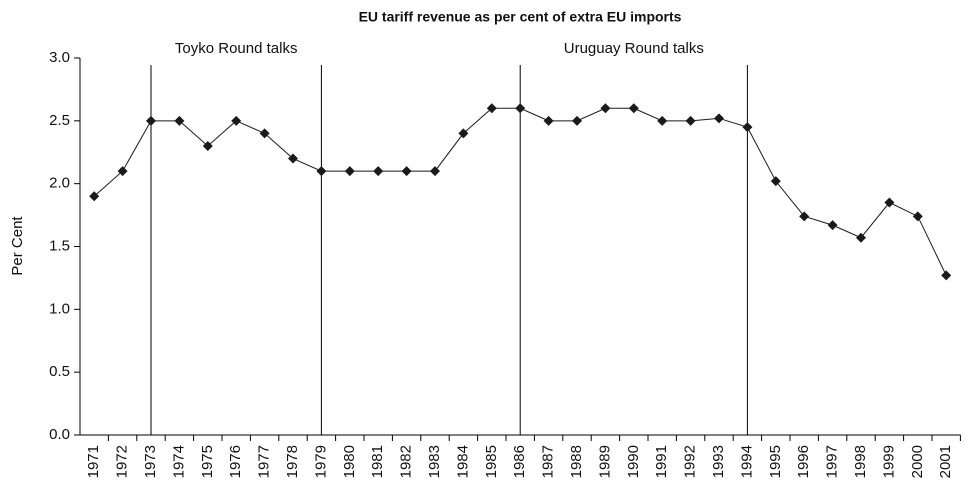 This screenshot has height=494, width=965. Describe the element at coordinates (491, 461) in the screenshot. I see `x-tick-label: 1985` at that location.